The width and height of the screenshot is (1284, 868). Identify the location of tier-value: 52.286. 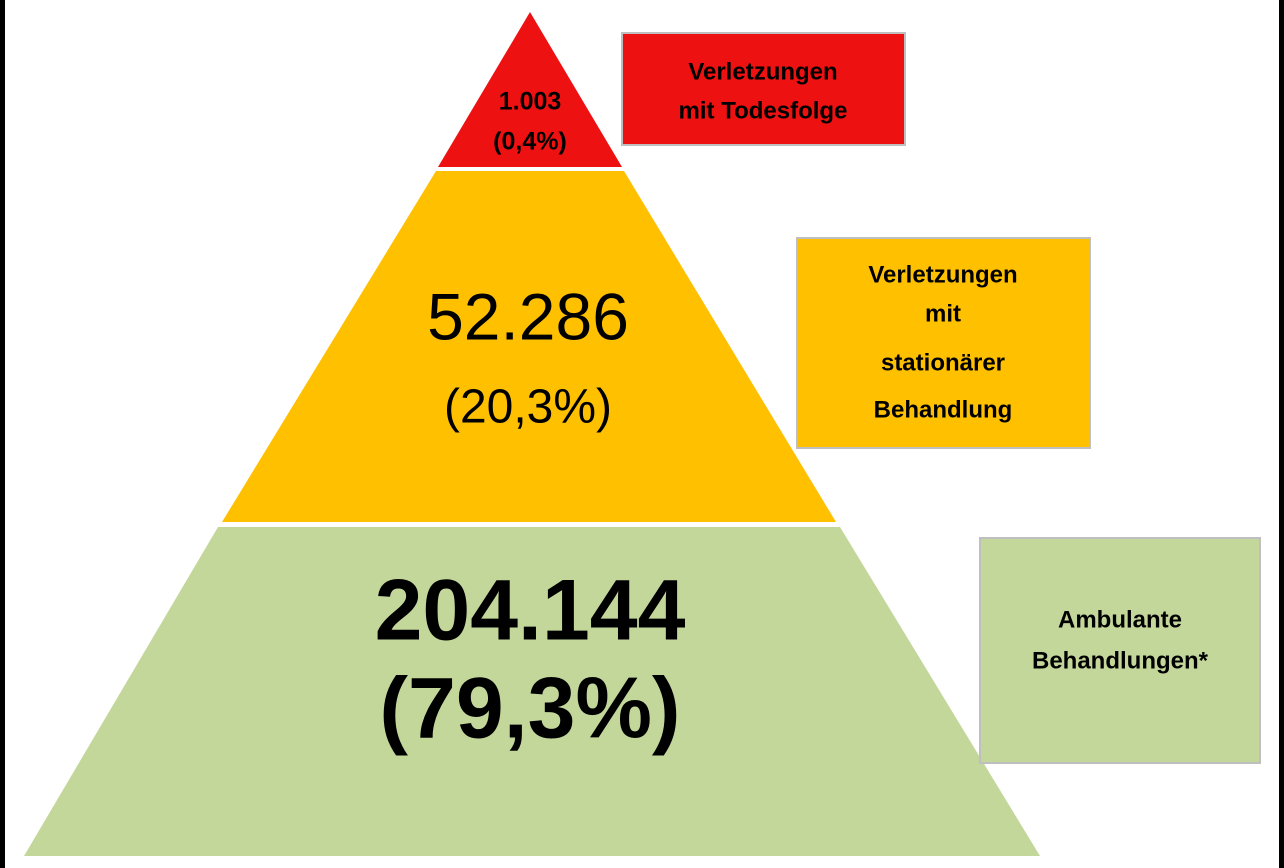
(528, 316).